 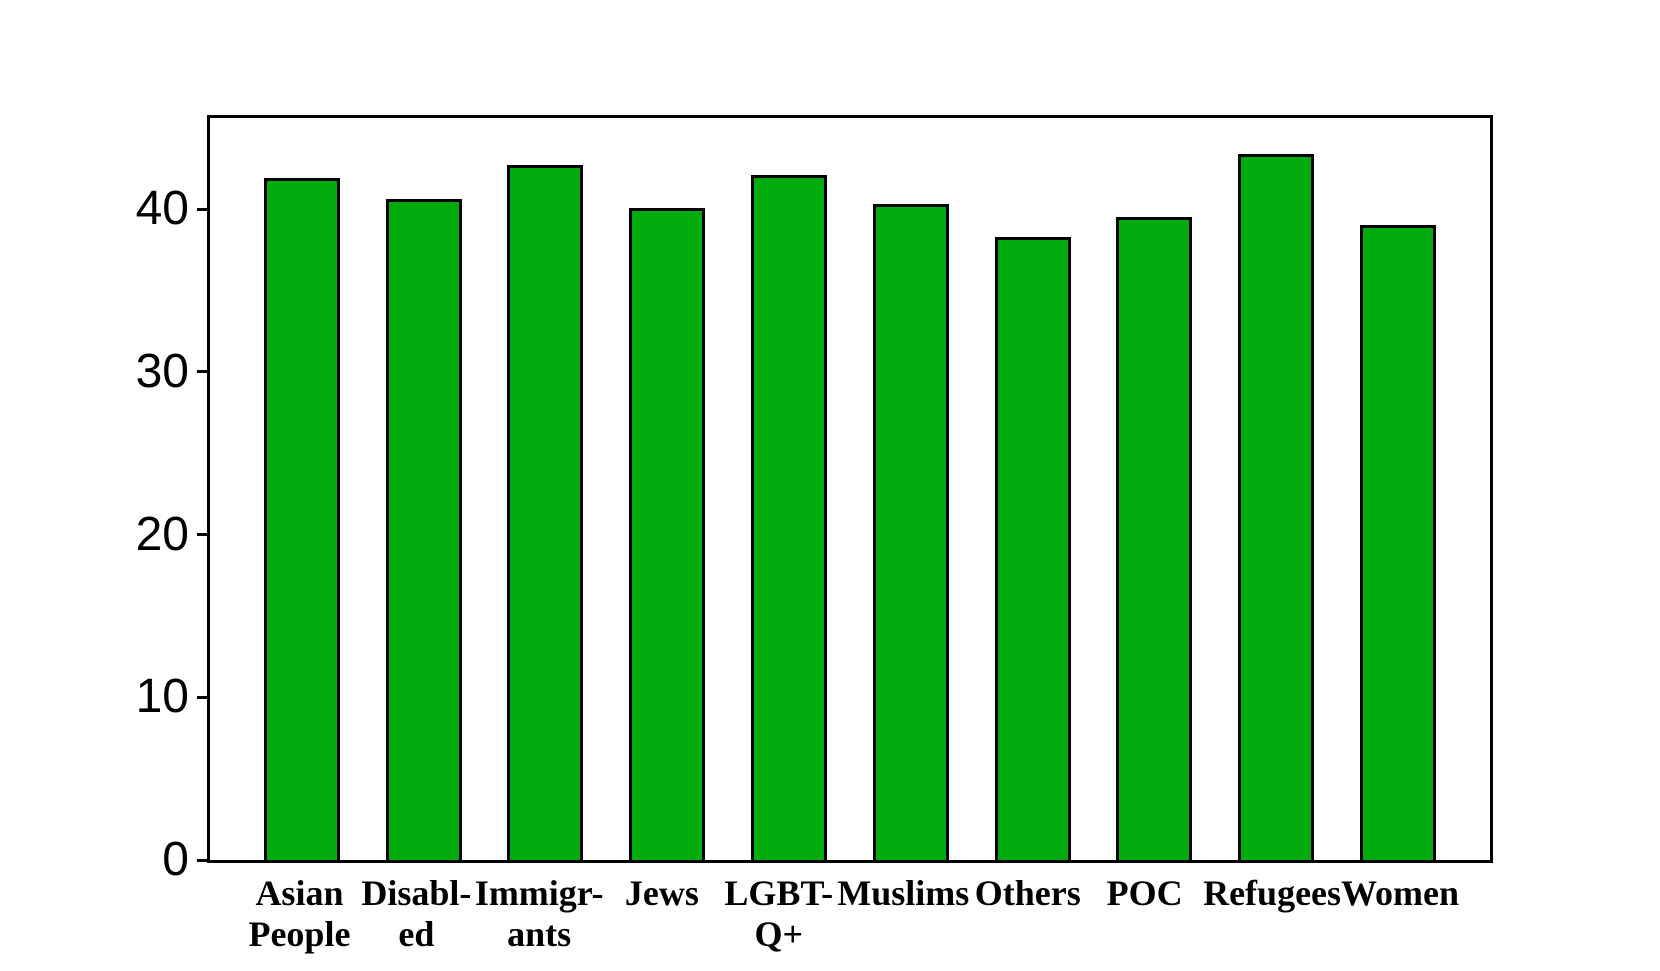 I want to click on x-tick-label-others: Others, so click(x=1027, y=893).